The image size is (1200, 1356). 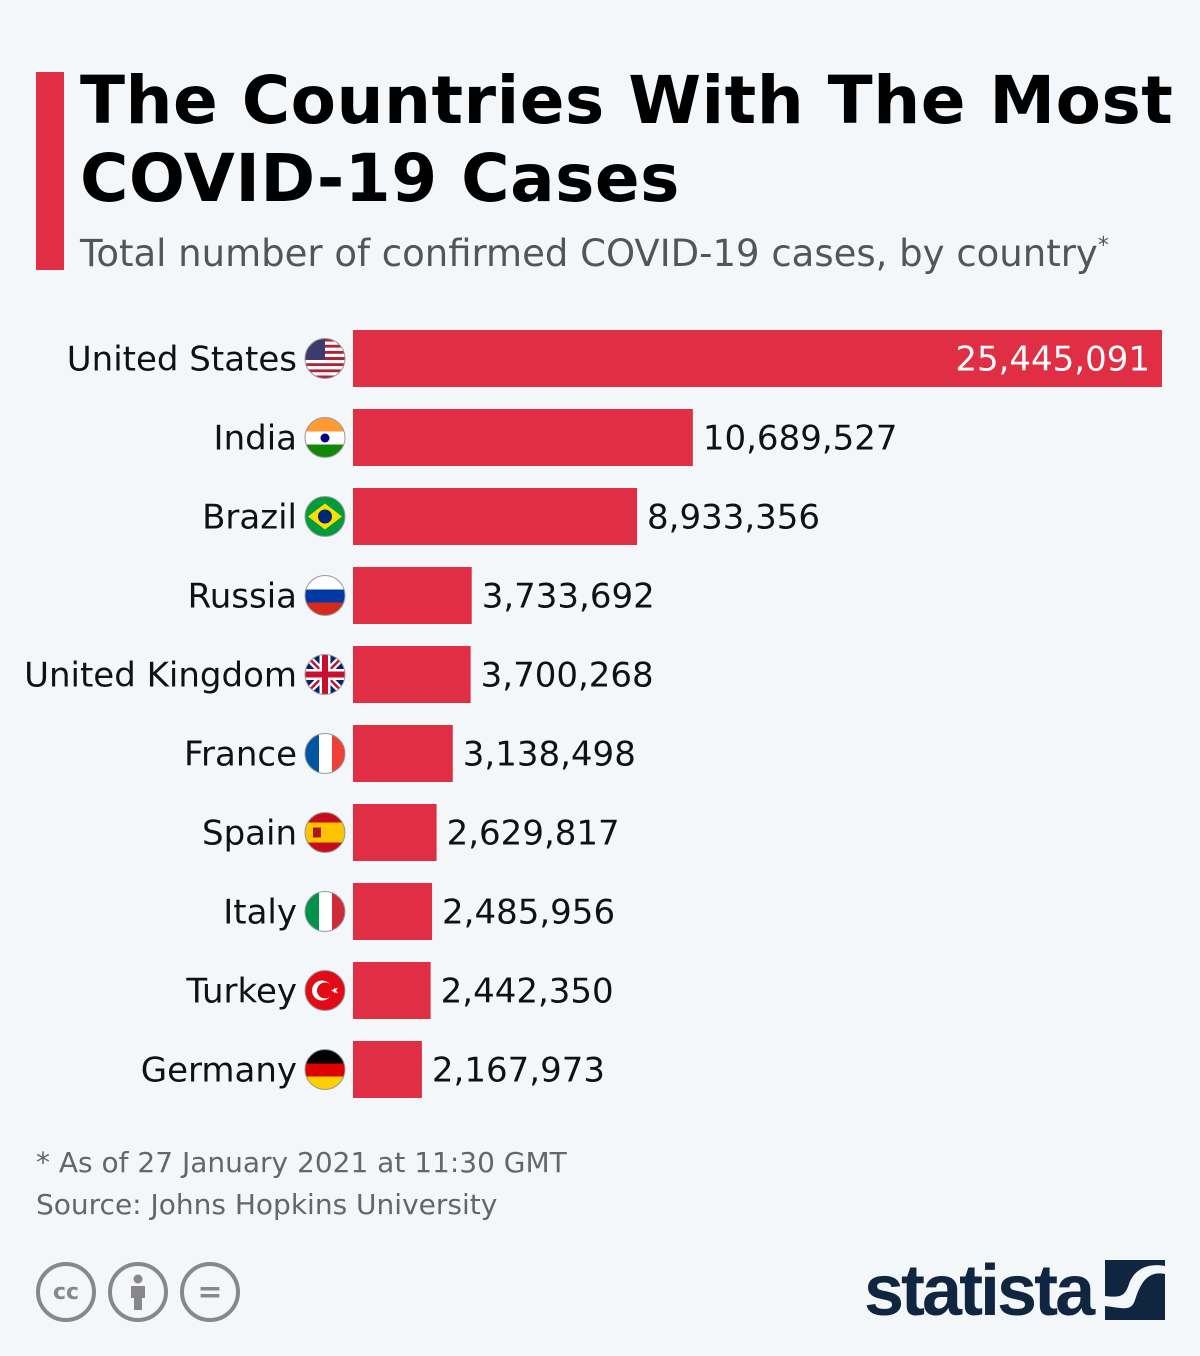 What do you see at coordinates (240, 755) in the screenshot?
I see `category-label: France` at bounding box center [240, 755].